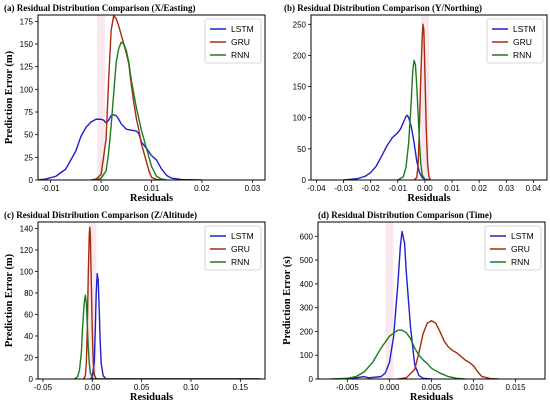 The width and height of the screenshot is (550, 410). I want to click on y-tick-label: 75, so click(28, 112).